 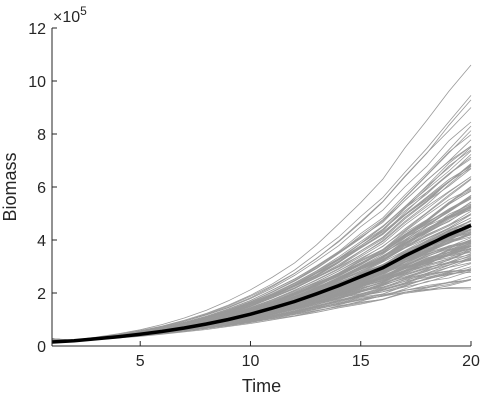 I want to click on y-tick-label: 12, so click(x=37, y=29).